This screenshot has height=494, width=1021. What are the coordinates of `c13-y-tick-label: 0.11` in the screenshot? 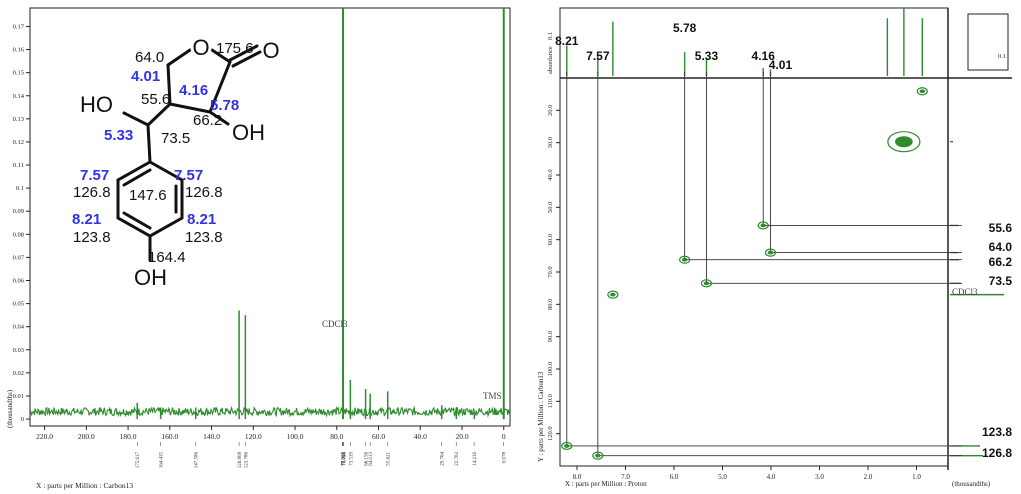 It's located at (18, 165).